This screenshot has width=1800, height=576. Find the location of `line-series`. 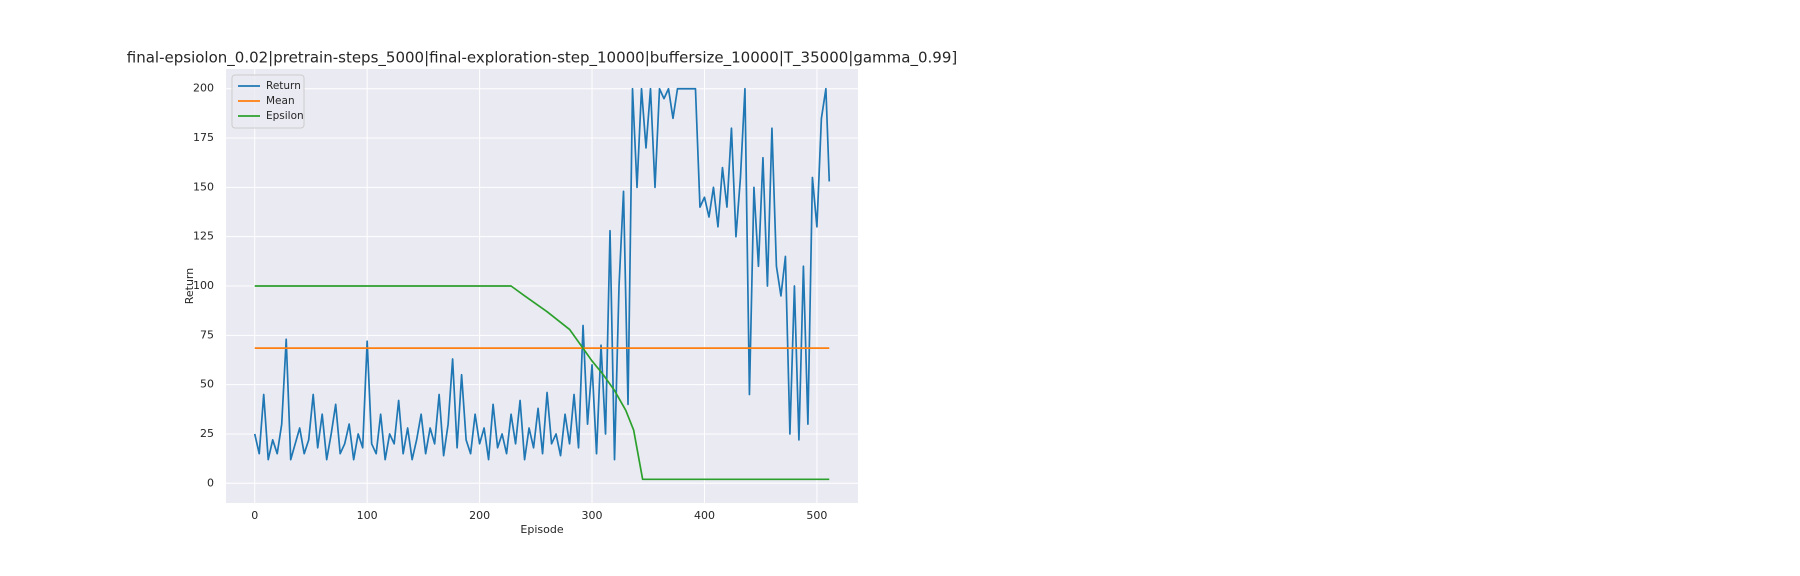

line-series is located at coordinates (542, 383).